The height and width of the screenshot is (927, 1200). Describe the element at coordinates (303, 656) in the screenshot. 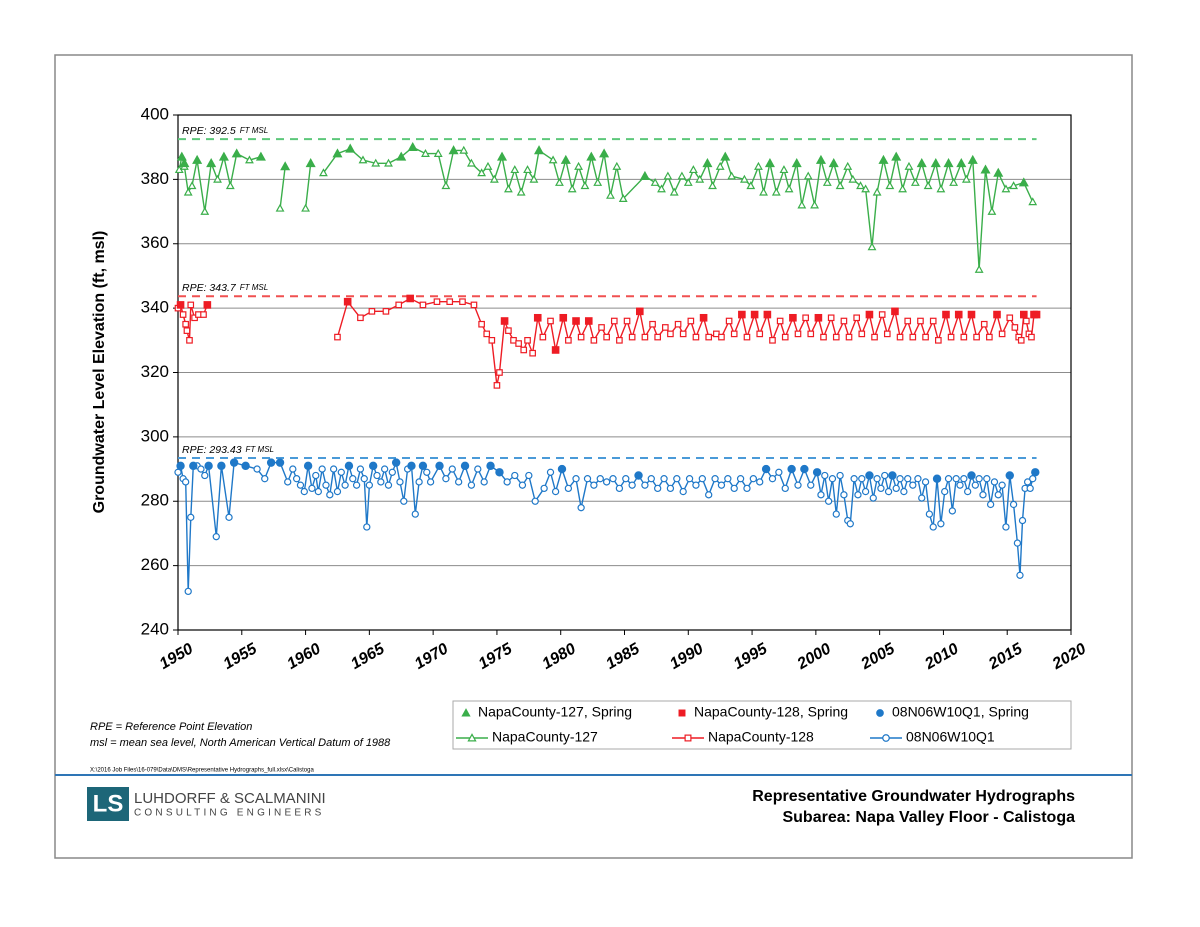

I see `x-tick-label: 1960` at that location.